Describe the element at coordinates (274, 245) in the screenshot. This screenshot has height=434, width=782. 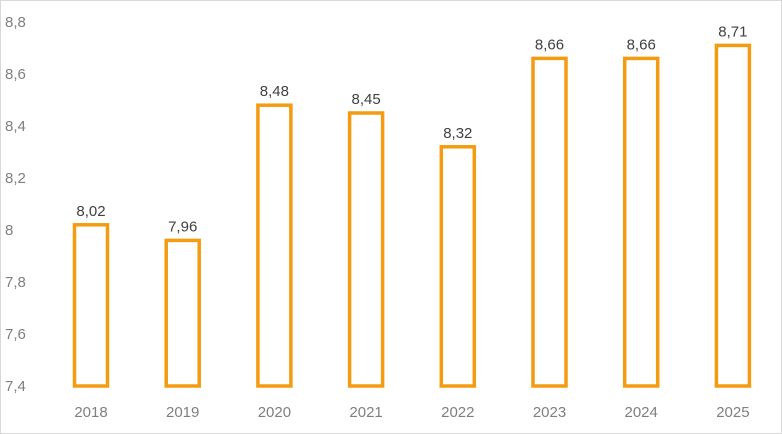
I see `bar-2020` at that location.